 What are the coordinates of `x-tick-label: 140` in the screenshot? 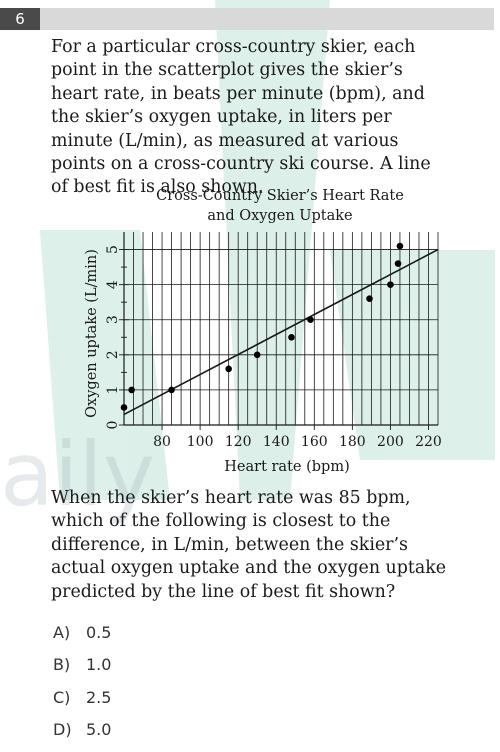 It's located at (276, 442).